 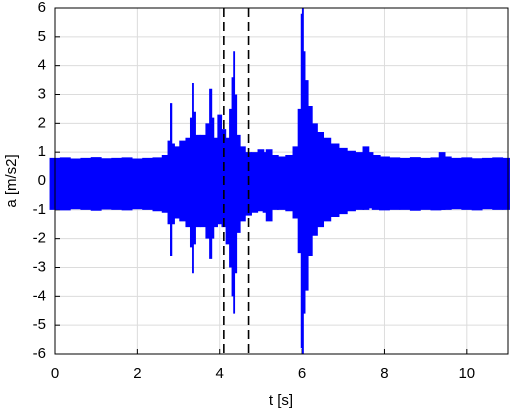 What do you see at coordinates (39, 324) in the screenshot?
I see `y-tick-label: -5` at bounding box center [39, 324].